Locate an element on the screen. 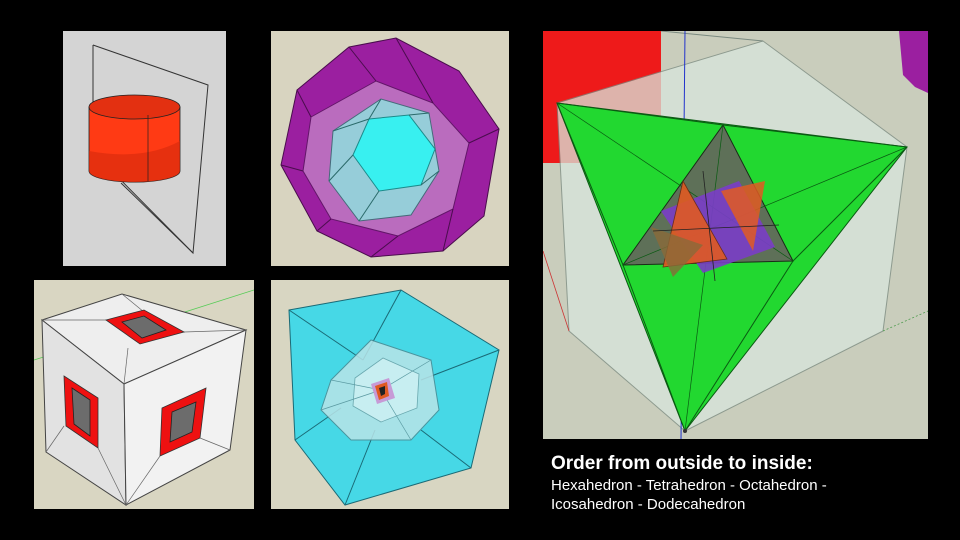 This screenshot has width=960, height=540. caption-line-2: Icosahedron - Dodecahedron is located at coordinates (648, 504).